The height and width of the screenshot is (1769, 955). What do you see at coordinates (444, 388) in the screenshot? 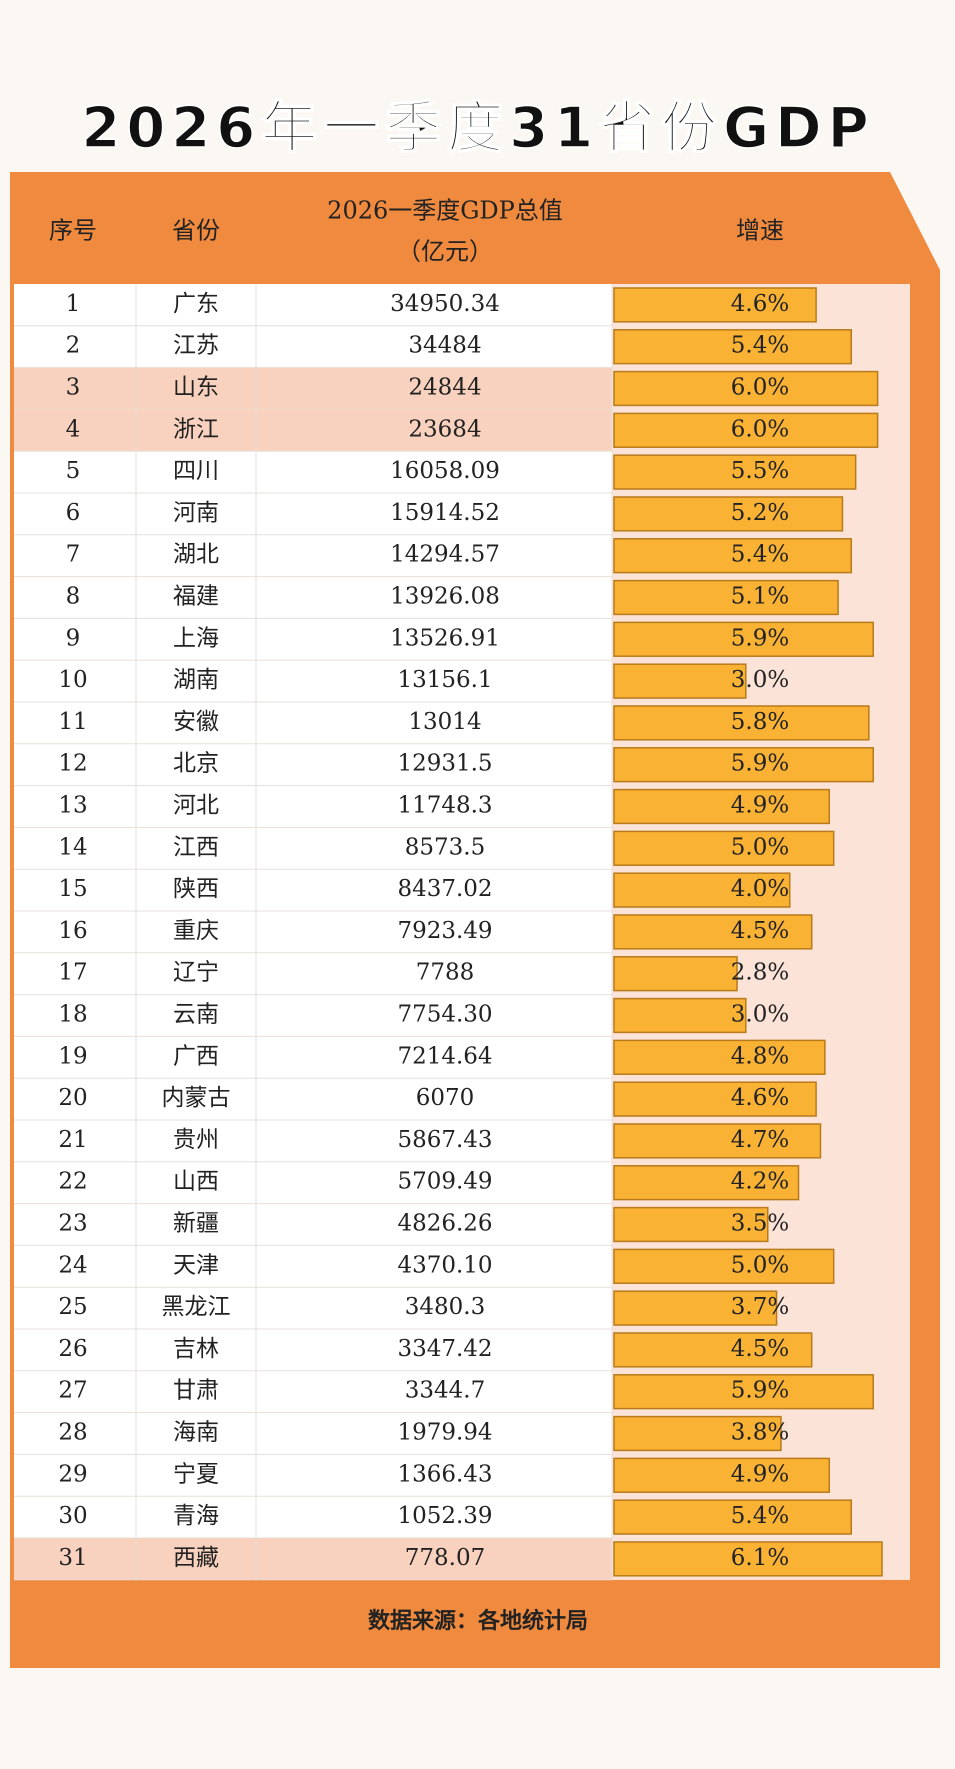
I see `gdp: 24844` at bounding box center [444, 388].